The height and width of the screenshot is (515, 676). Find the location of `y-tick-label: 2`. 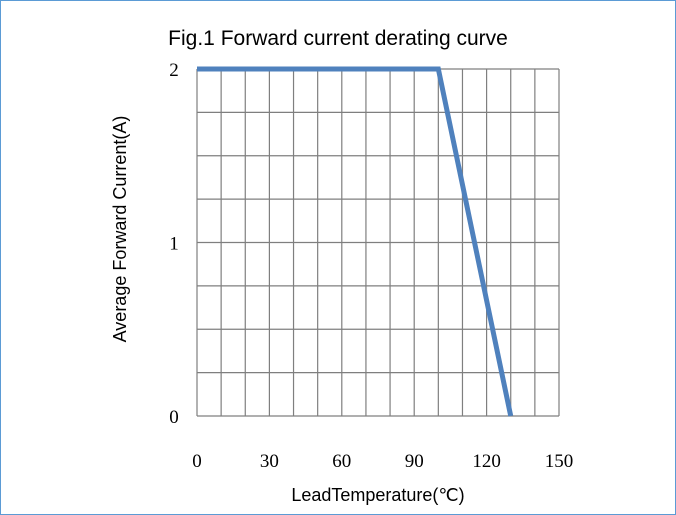

y-tick-label: 2 is located at coordinates (174, 70).